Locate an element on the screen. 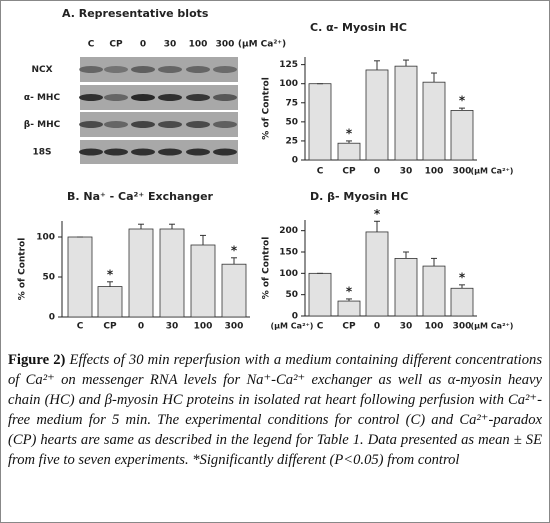 This screenshot has height=523, width=550. y-tick-label: 125 is located at coordinates (288, 65).